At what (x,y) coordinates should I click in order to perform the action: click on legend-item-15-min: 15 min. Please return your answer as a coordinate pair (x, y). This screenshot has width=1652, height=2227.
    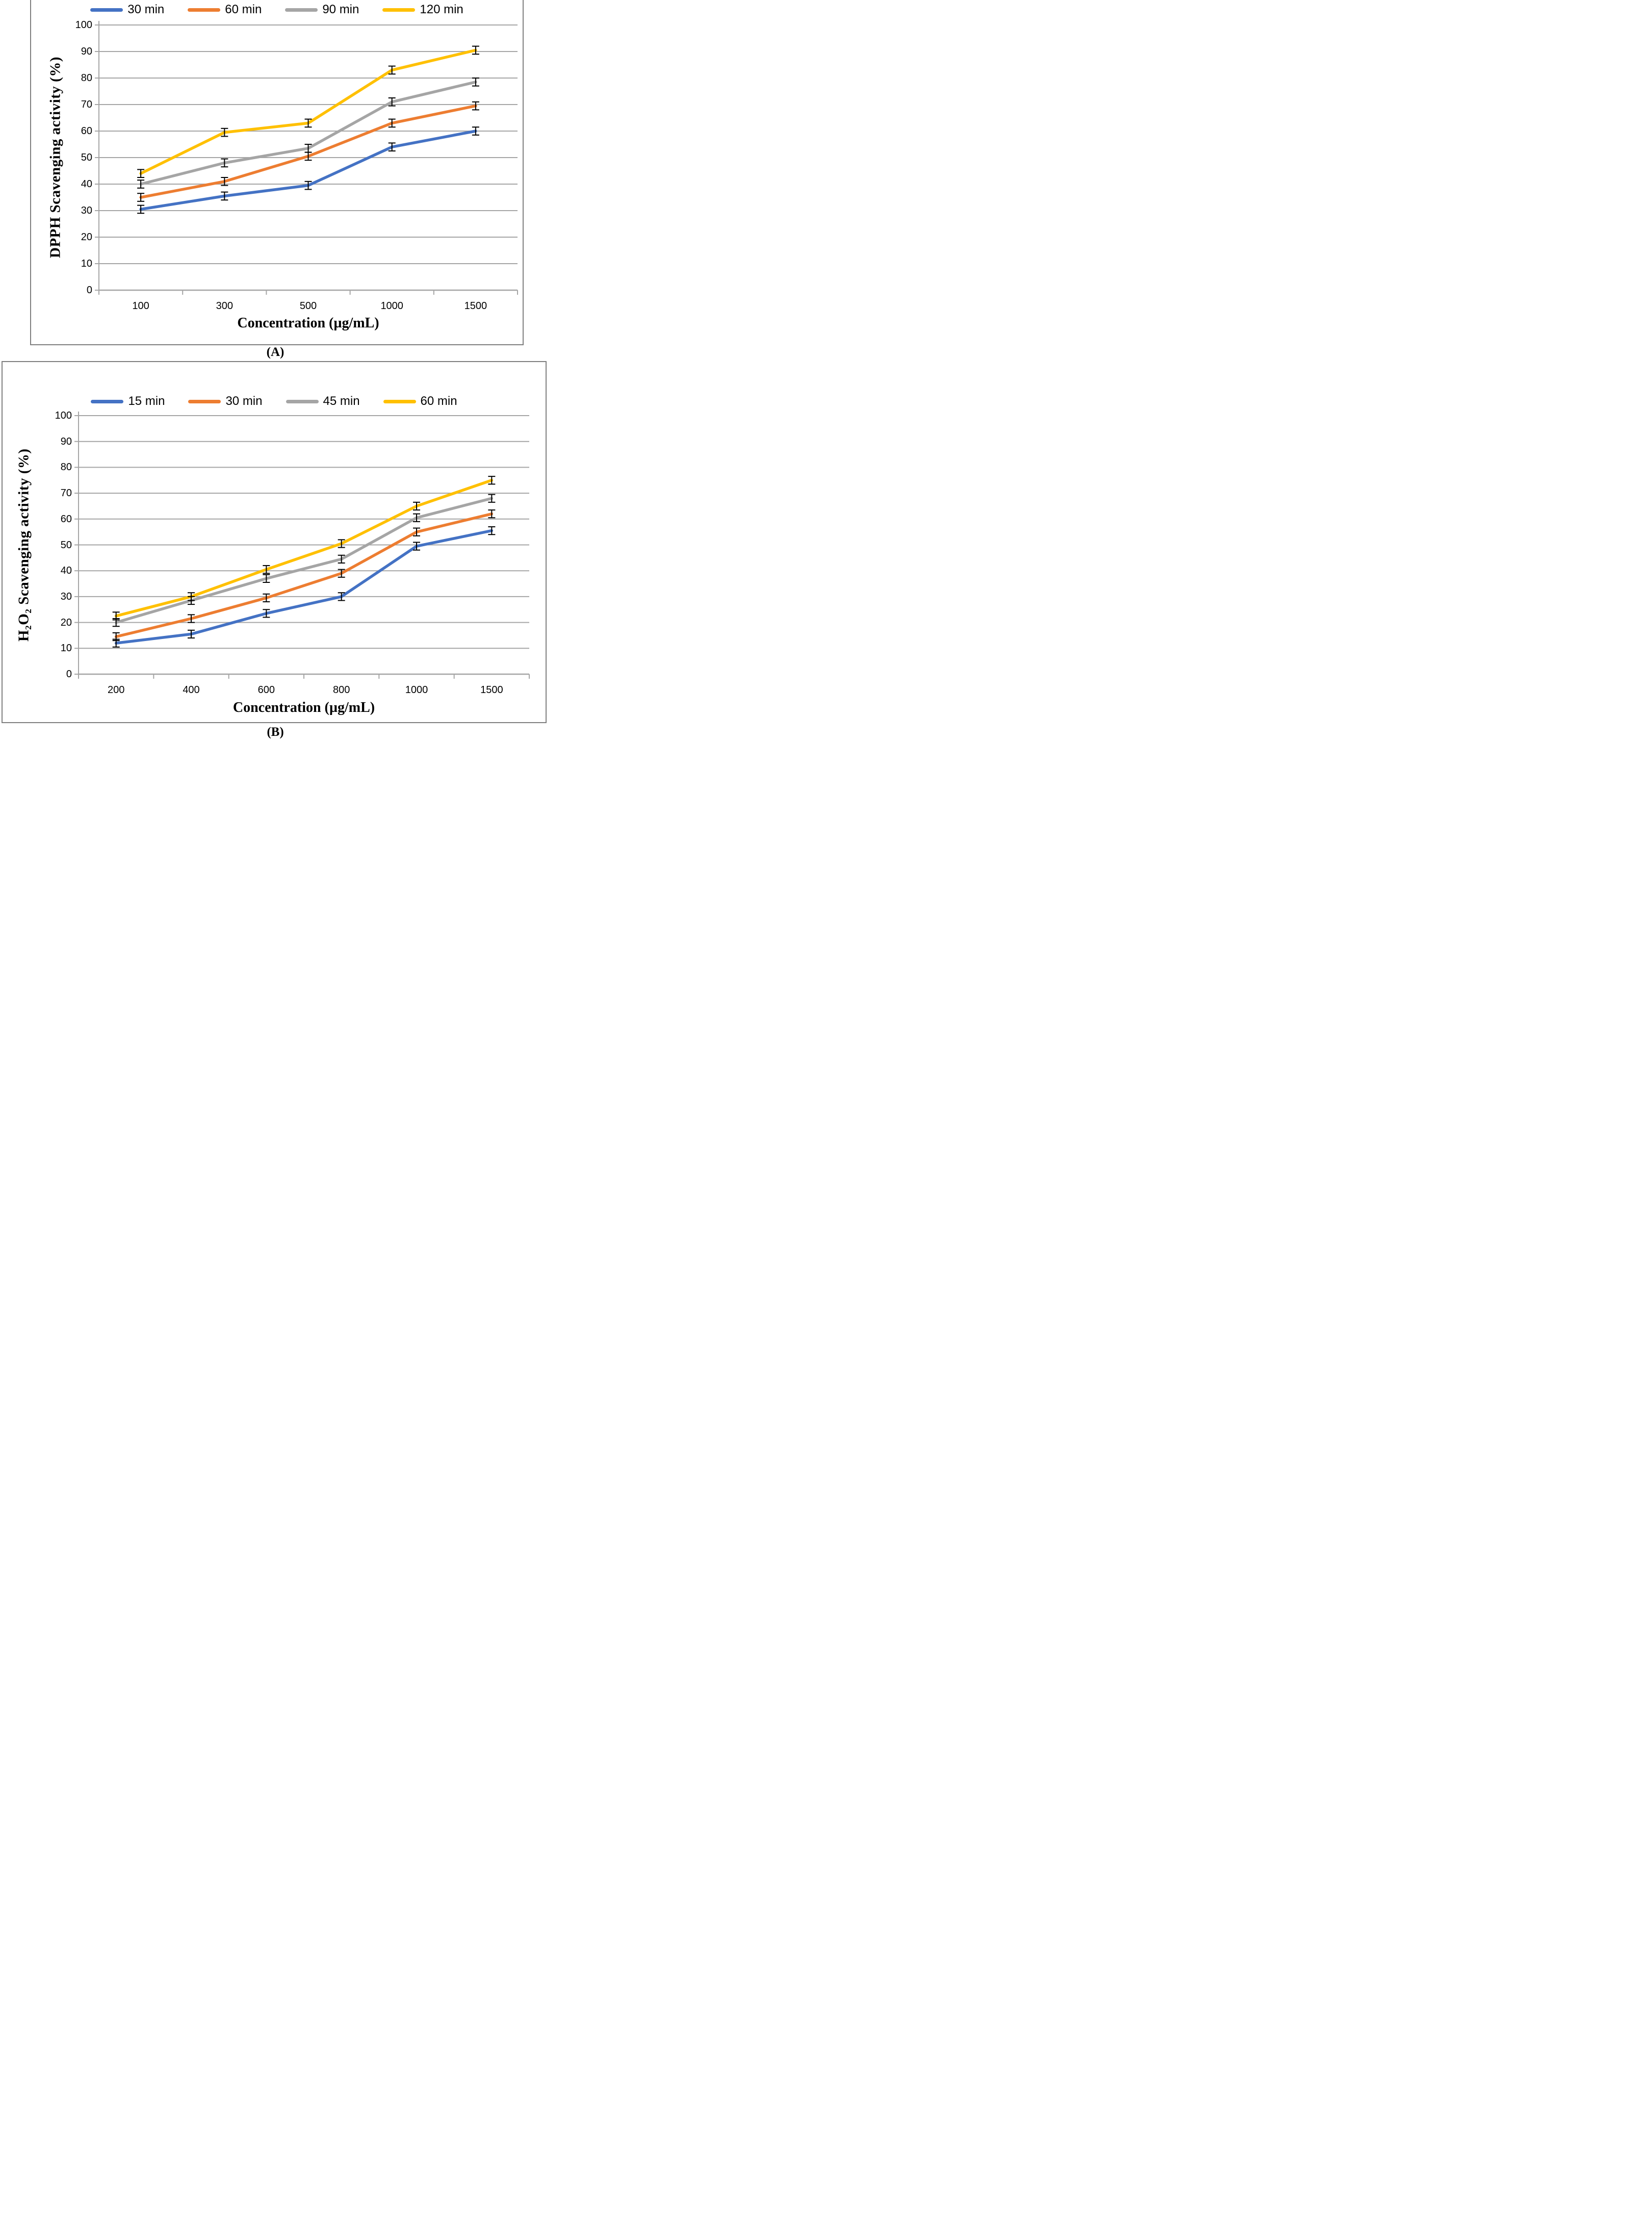
    Looking at the image, I should click on (128, 401).